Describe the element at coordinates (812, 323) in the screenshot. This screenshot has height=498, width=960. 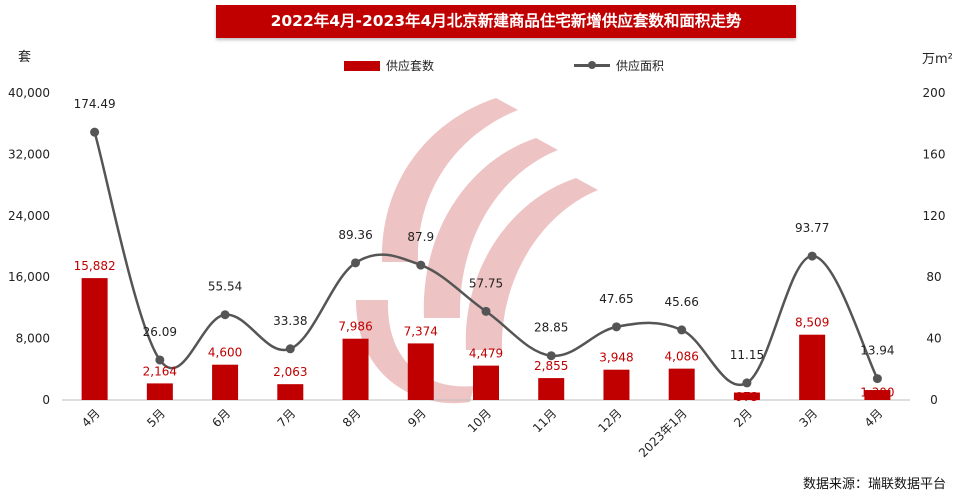
I see `bar-value-label: 8,509` at that location.